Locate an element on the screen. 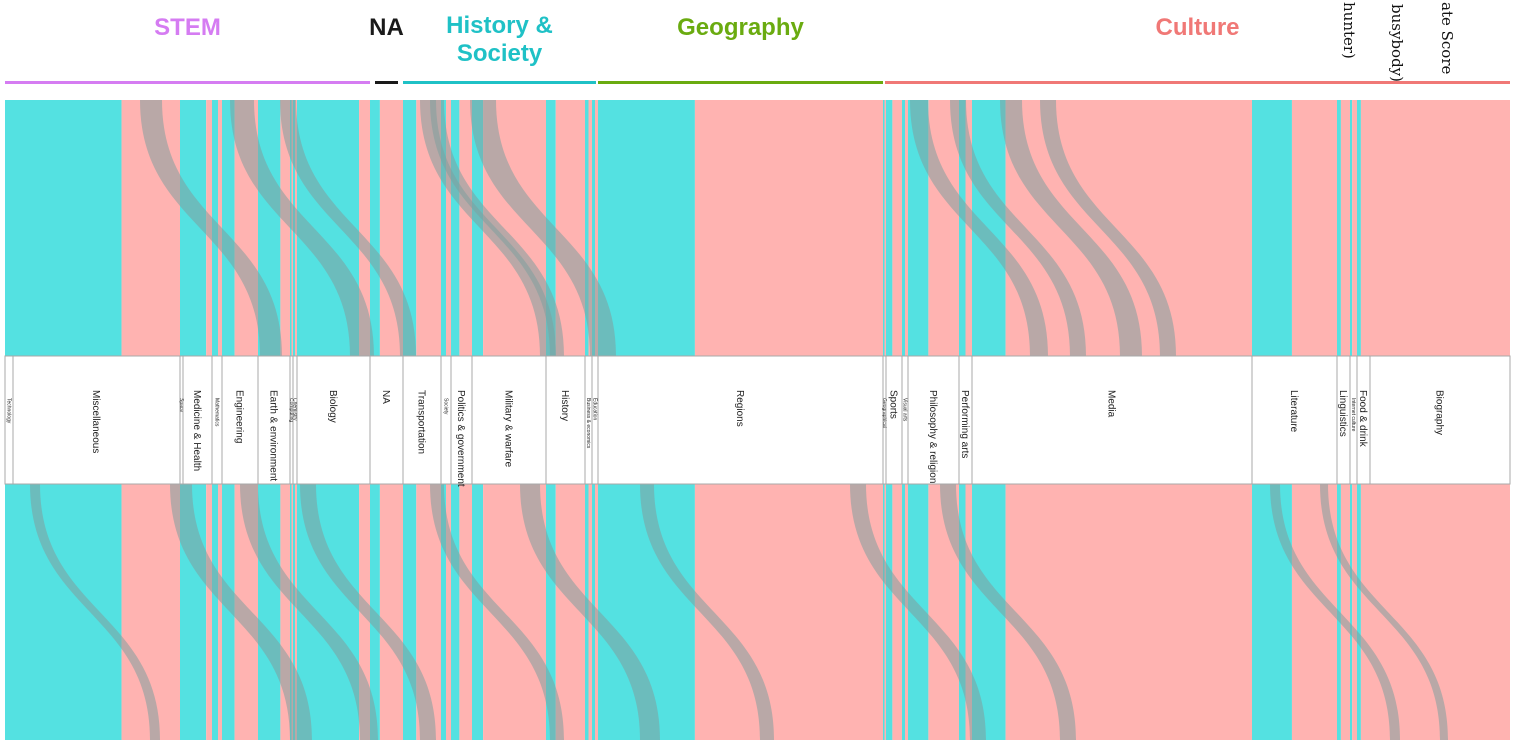  category-label-11: Transportation is located at coordinates (421, 422).